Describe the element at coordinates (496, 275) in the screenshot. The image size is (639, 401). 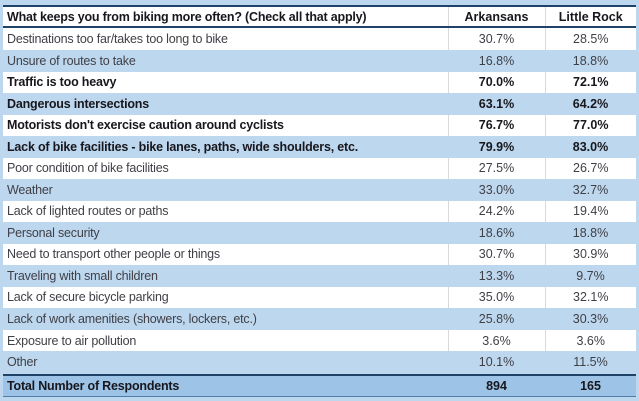
I see `row-arkansans-value: 13.3%` at that location.